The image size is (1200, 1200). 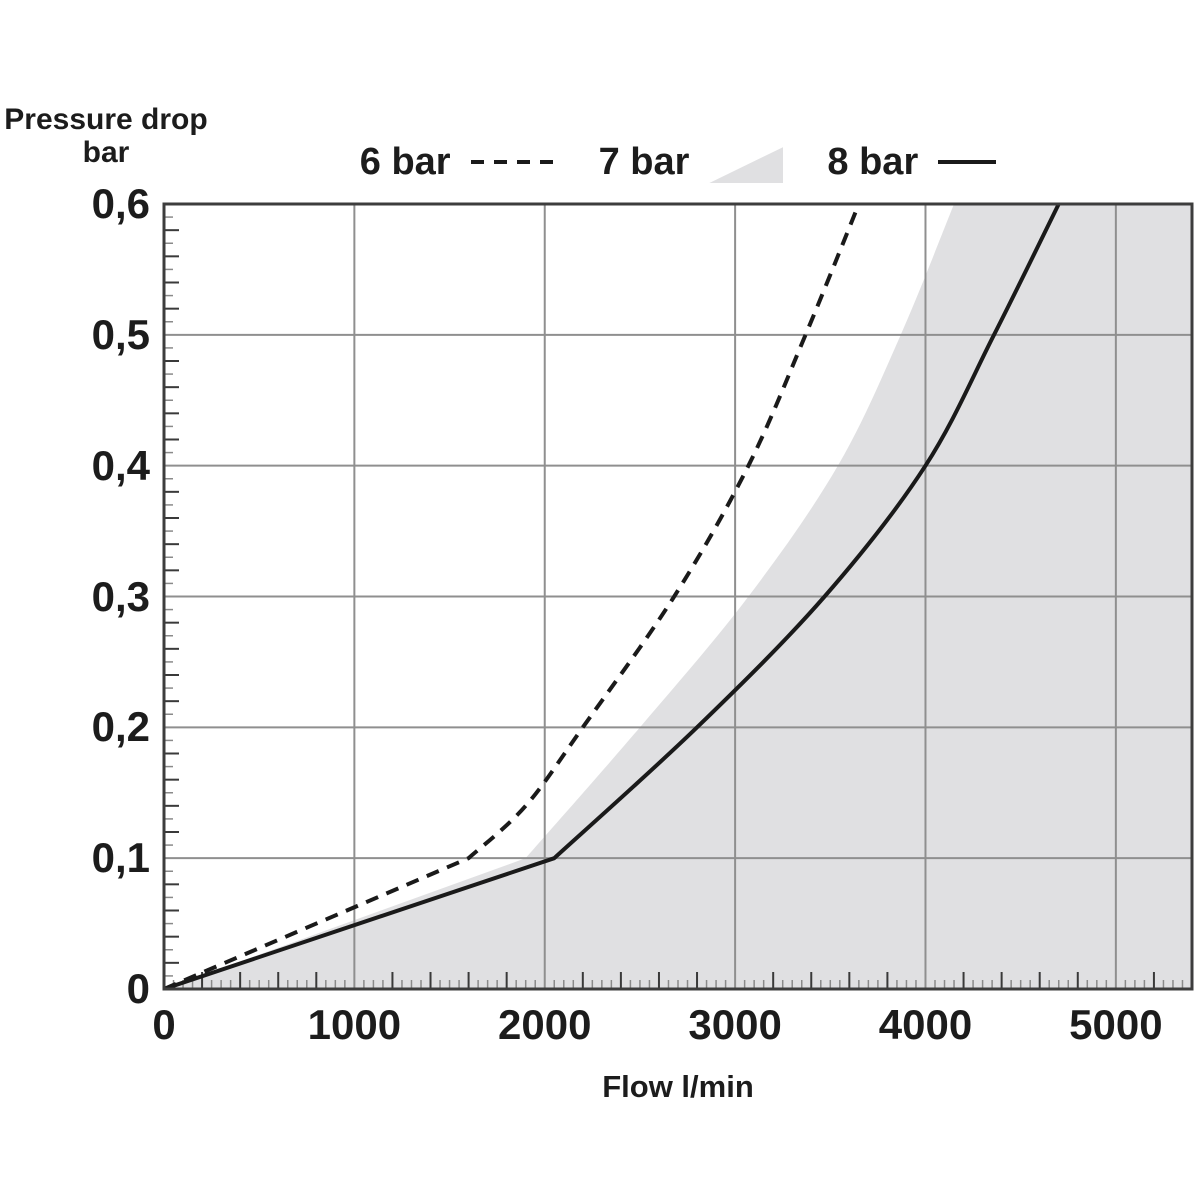 What do you see at coordinates (120, 596) in the screenshot?
I see `y-tick-label-0_3: 0,3` at bounding box center [120, 596].